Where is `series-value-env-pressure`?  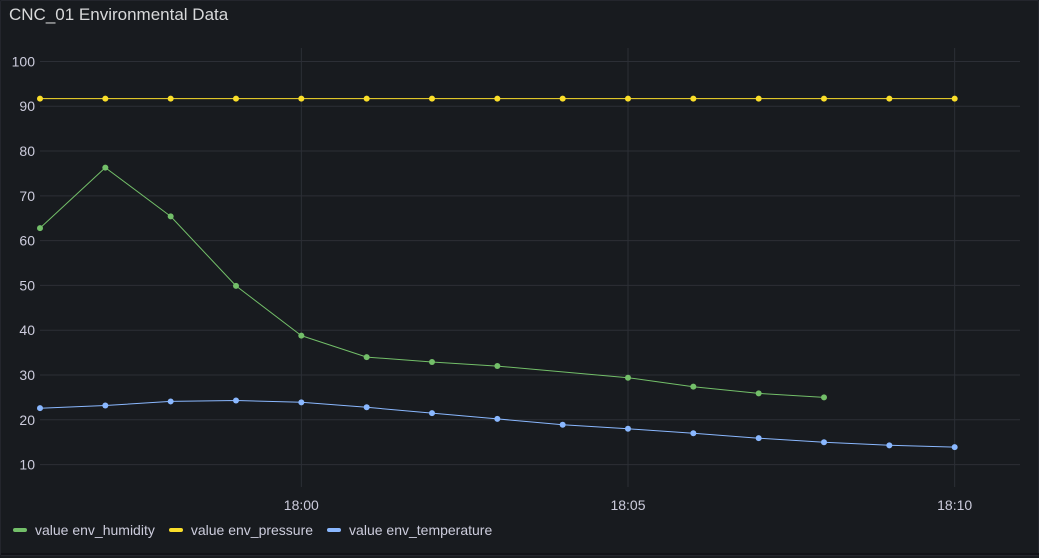
series-value-env-pressure is located at coordinates (497, 99).